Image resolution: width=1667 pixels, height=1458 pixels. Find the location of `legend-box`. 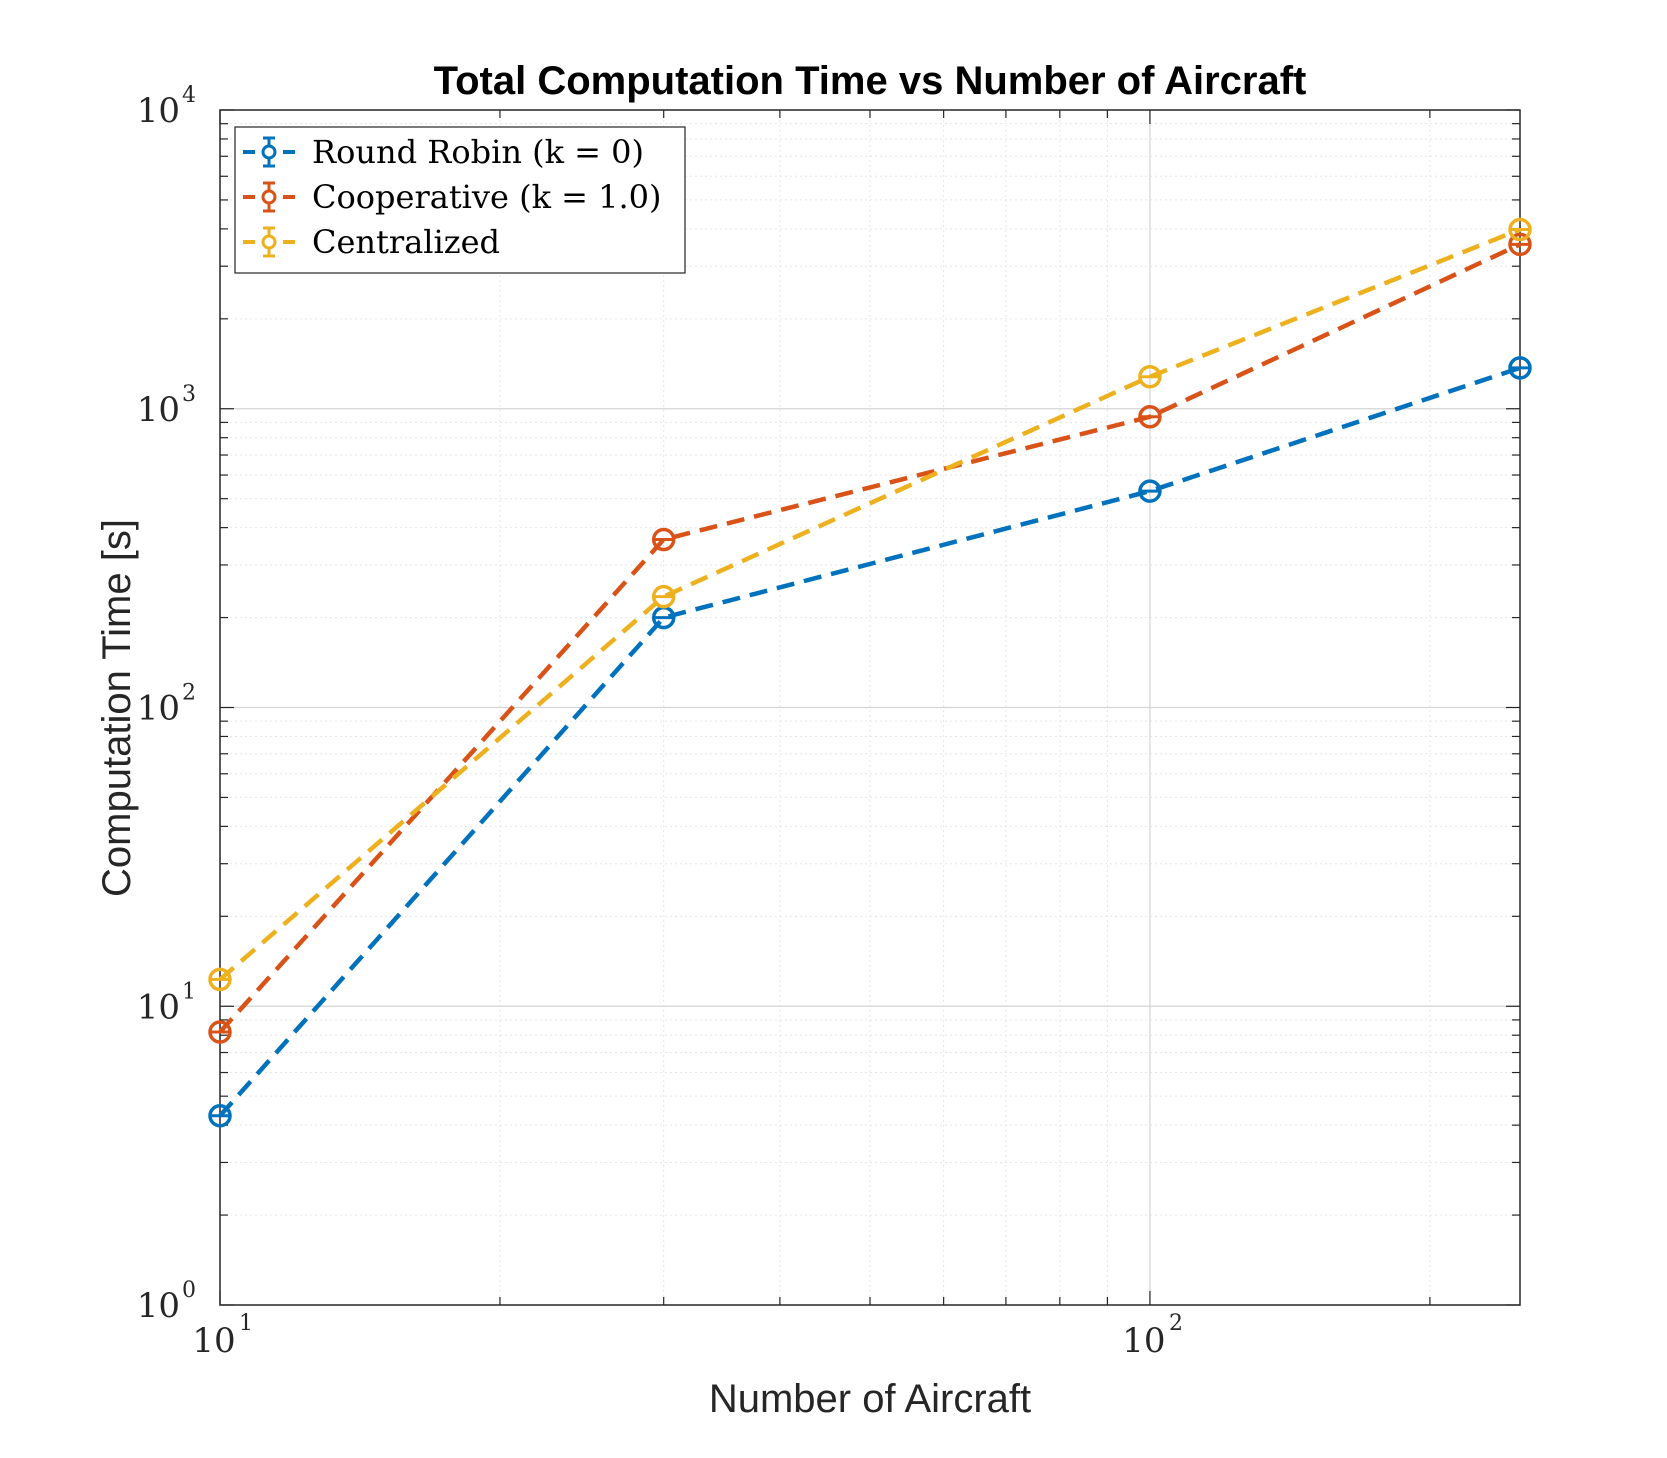

legend-box is located at coordinates (460, 200).